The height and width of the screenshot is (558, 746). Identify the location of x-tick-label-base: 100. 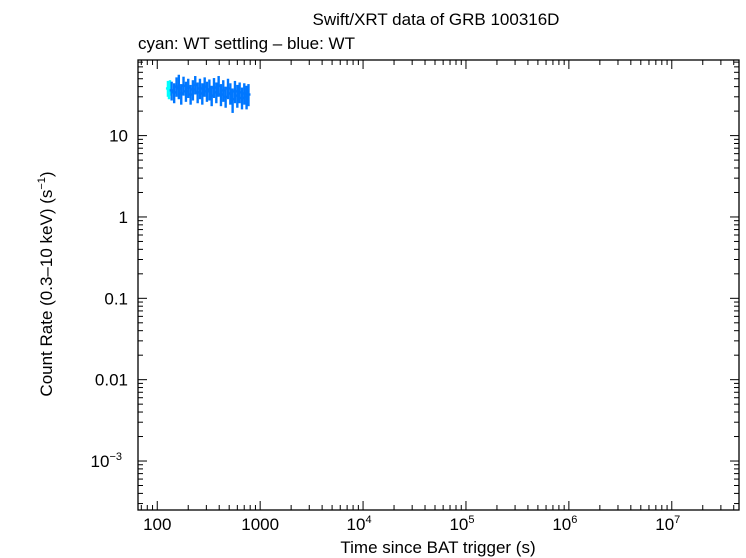
(157, 524).